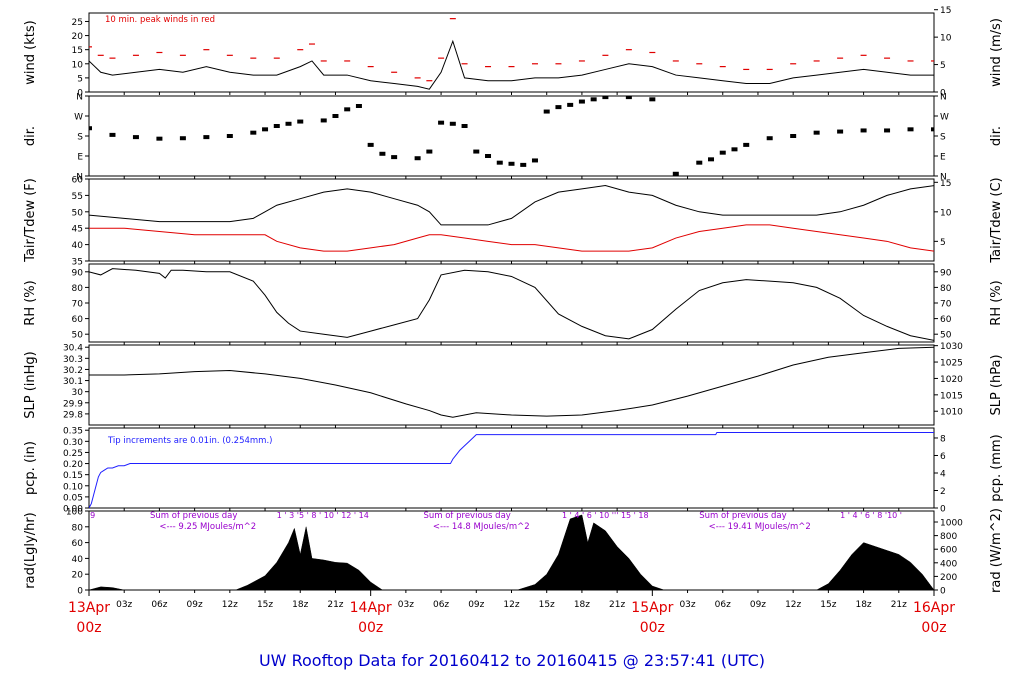 Image resolution: width=1024 pixels, height=700 pixels. I want to click on ylabel-right: SLP (hPa), so click(996, 384).